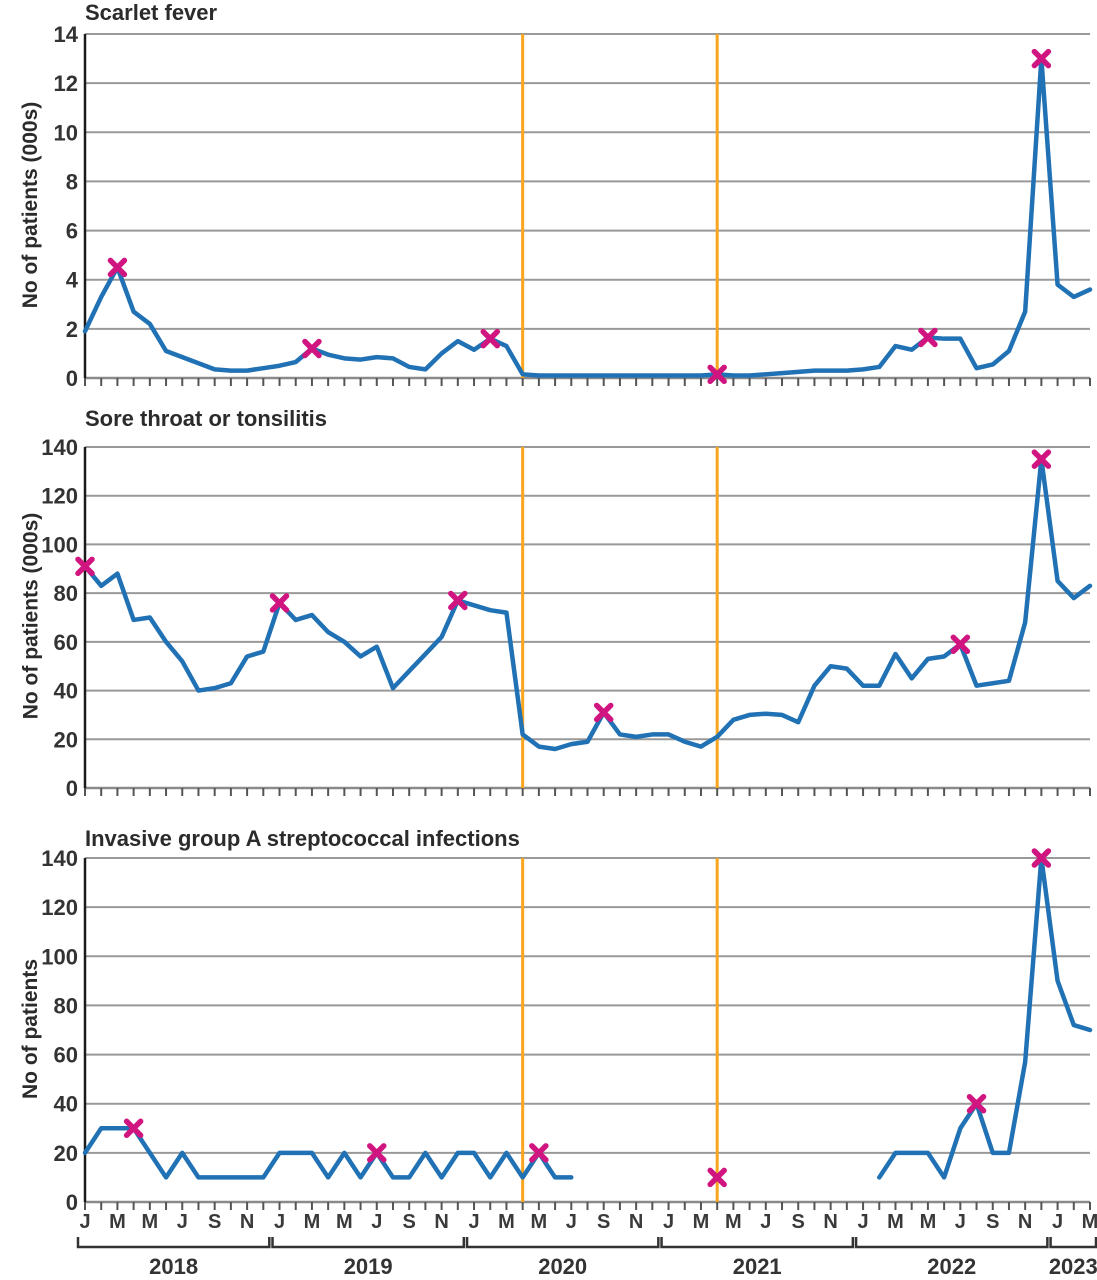  What do you see at coordinates (72, 181) in the screenshot?
I see `svg-text: 8` at bounding box center [72, 181].